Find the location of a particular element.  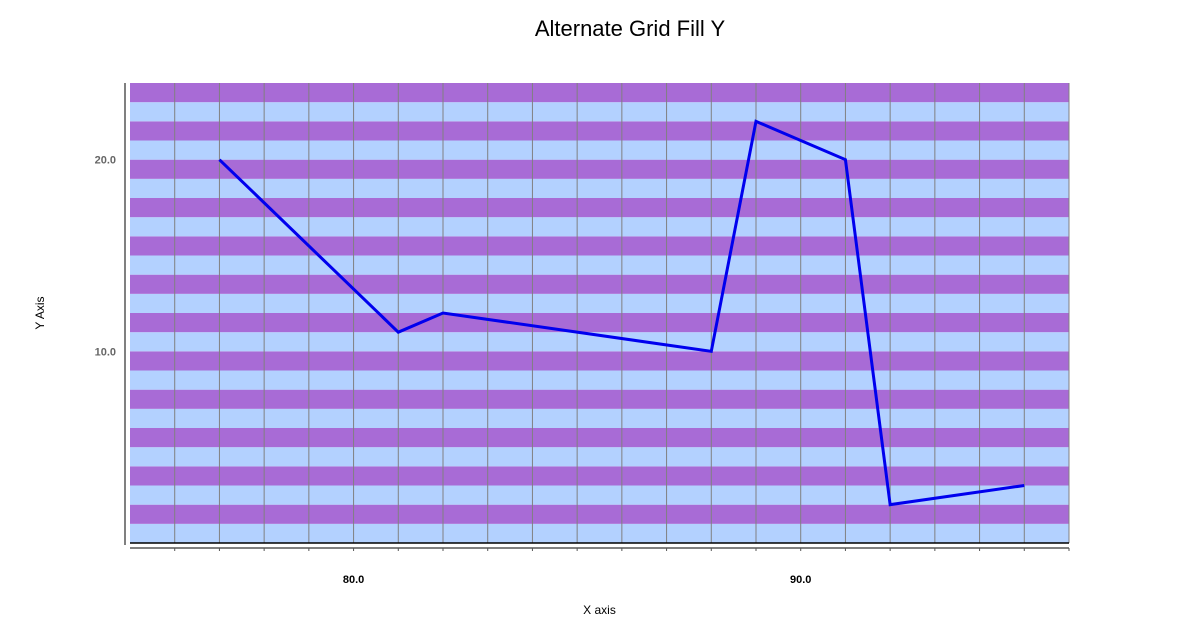

x-tick-label: 80.0 is located at coordinates (353, 580).